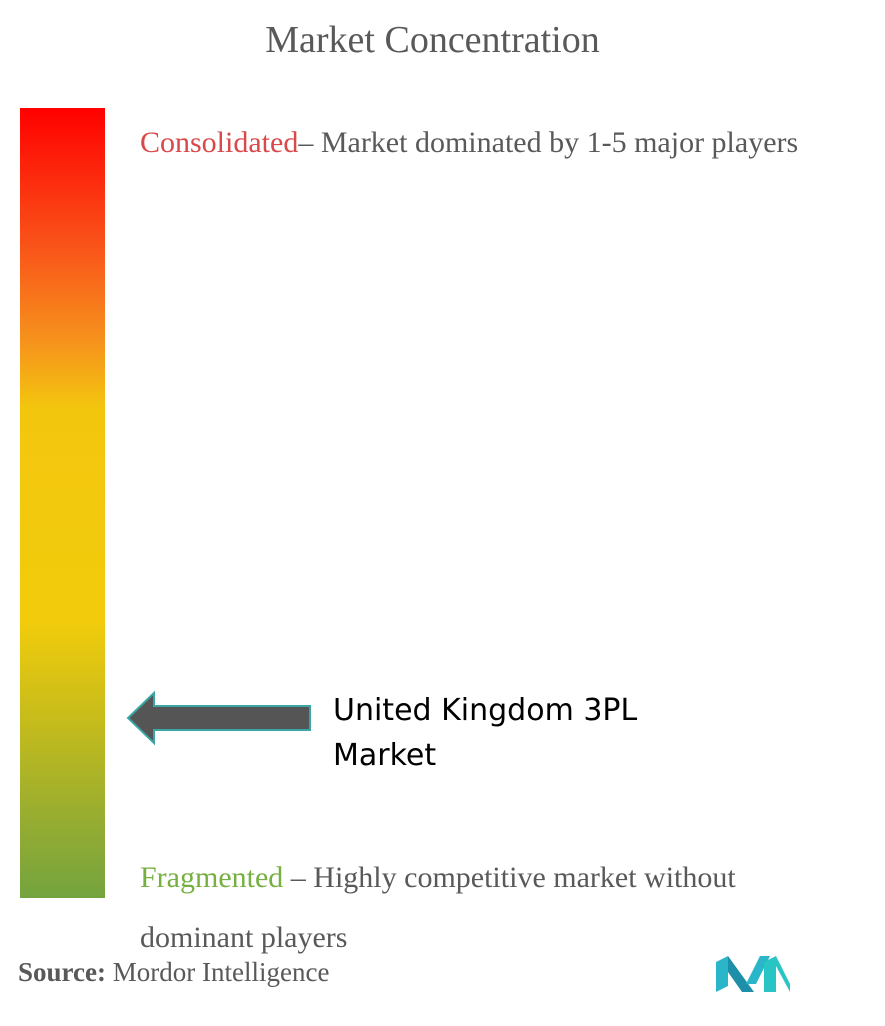 The image size is (885, 1026). What do you see at coordinates (432, 40) in the screenshot?
I see `title: Market Concentration` at bounding box center [432, 40].